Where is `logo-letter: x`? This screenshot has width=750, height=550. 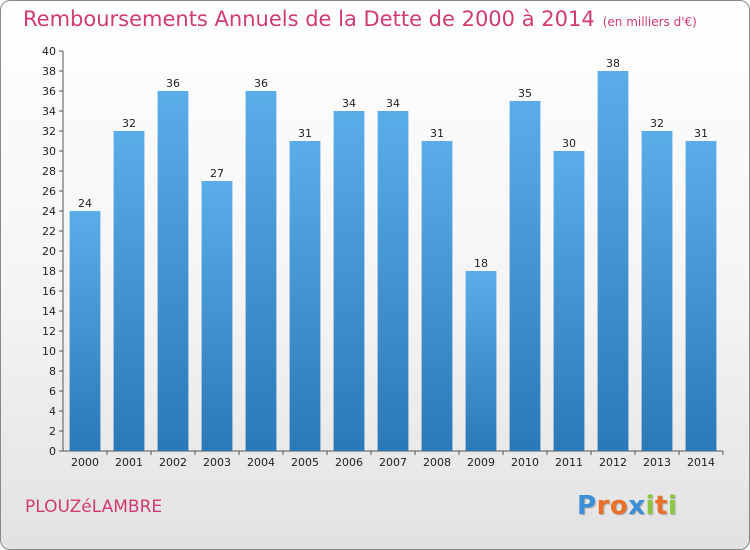 logo-letter: x is located at coordinates (637, 506).